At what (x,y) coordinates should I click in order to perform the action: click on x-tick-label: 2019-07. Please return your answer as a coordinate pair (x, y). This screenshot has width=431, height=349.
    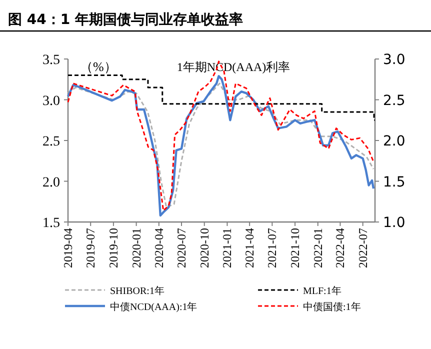
    Looking at the image, I should click on (91, 248).